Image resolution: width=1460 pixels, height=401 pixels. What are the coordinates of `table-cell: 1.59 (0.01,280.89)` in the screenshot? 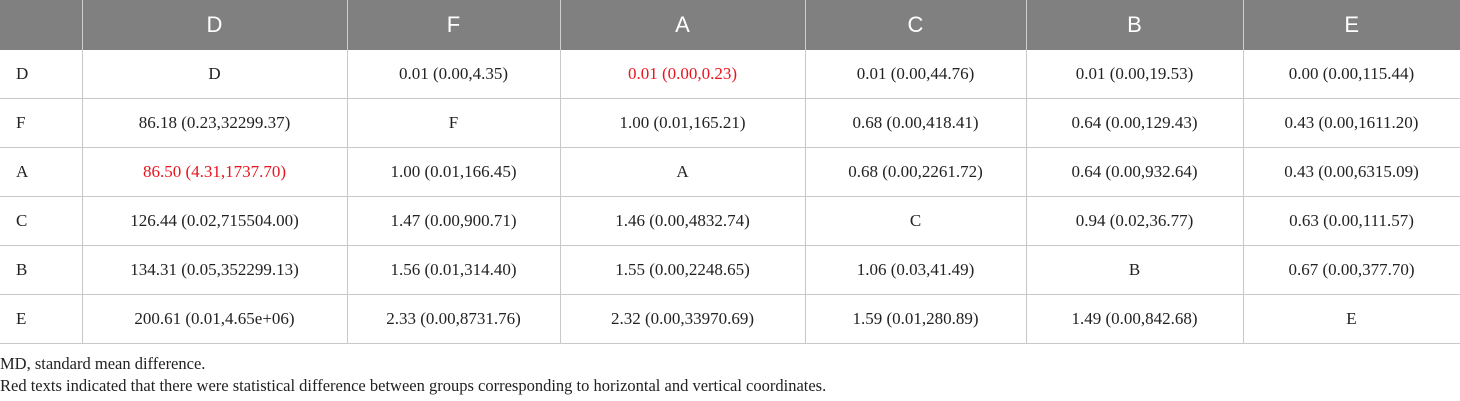 It's located at (916, 319).